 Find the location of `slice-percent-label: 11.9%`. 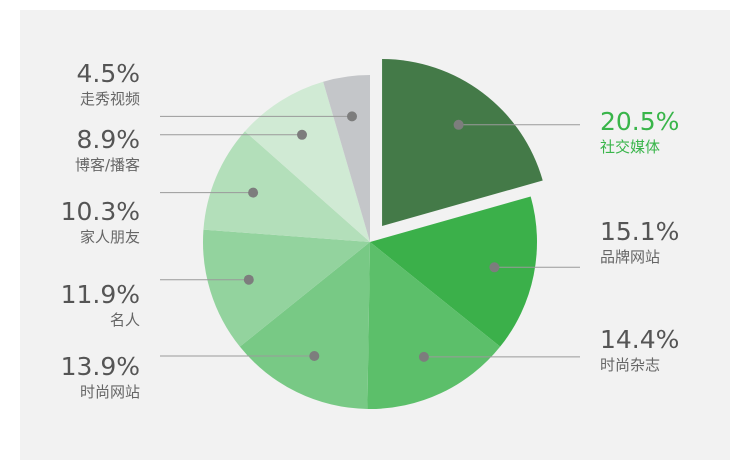

slice-percent-label: 11.9% is located at coordinates (100, 294).